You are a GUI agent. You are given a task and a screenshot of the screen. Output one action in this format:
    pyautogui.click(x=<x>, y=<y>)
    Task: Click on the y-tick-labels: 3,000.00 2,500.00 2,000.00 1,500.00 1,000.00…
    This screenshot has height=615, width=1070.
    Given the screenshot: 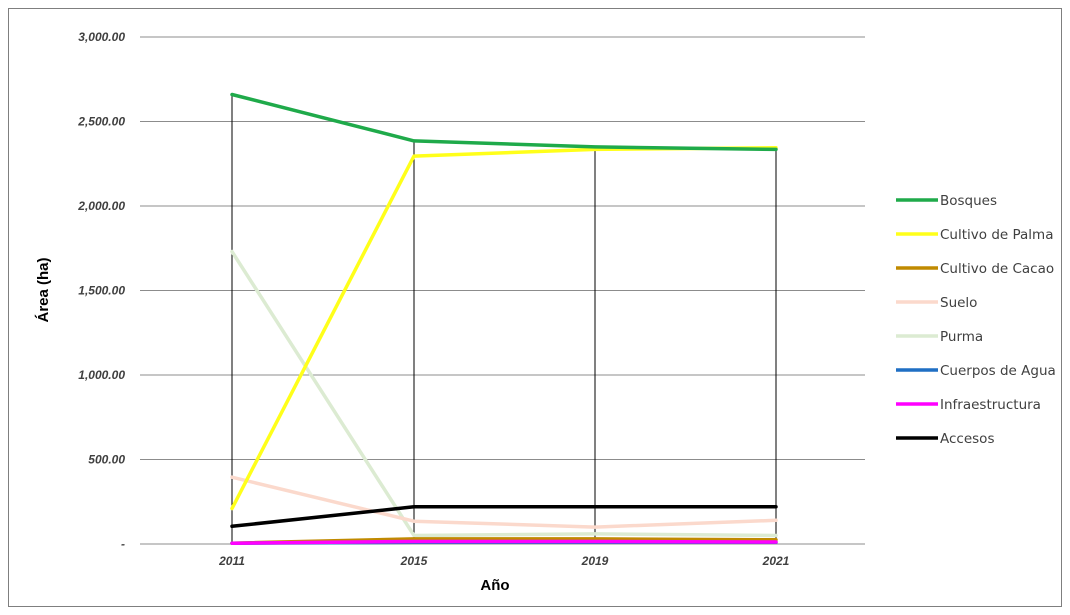 What is the action you would take?
    pyautogui.click(x=101, y=290)
    